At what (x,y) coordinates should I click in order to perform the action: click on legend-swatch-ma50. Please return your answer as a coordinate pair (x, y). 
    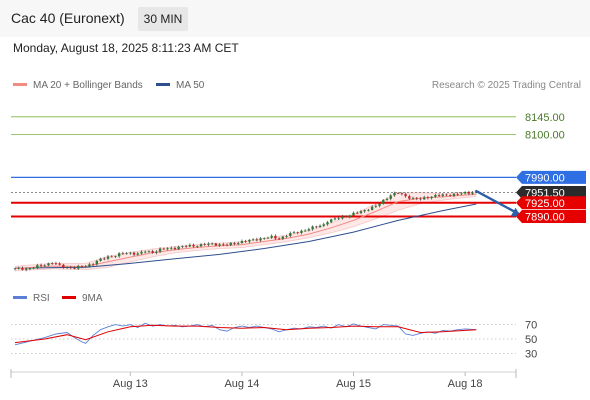
    Looking at the image, I should click on (163, 84).